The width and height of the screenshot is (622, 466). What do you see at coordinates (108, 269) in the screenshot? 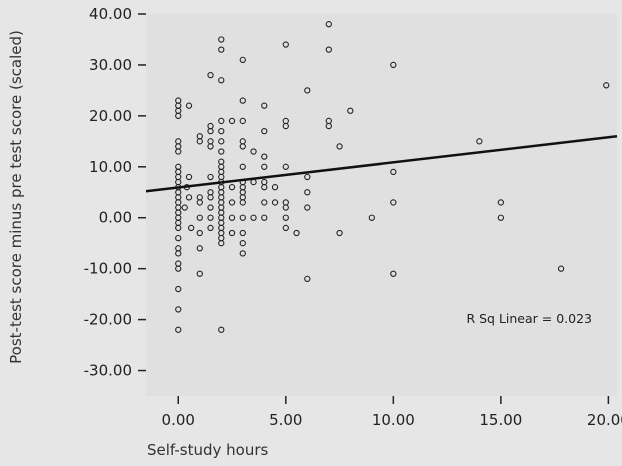
I see `y-tick-label: -10.00` at bounding box center [108, 269].